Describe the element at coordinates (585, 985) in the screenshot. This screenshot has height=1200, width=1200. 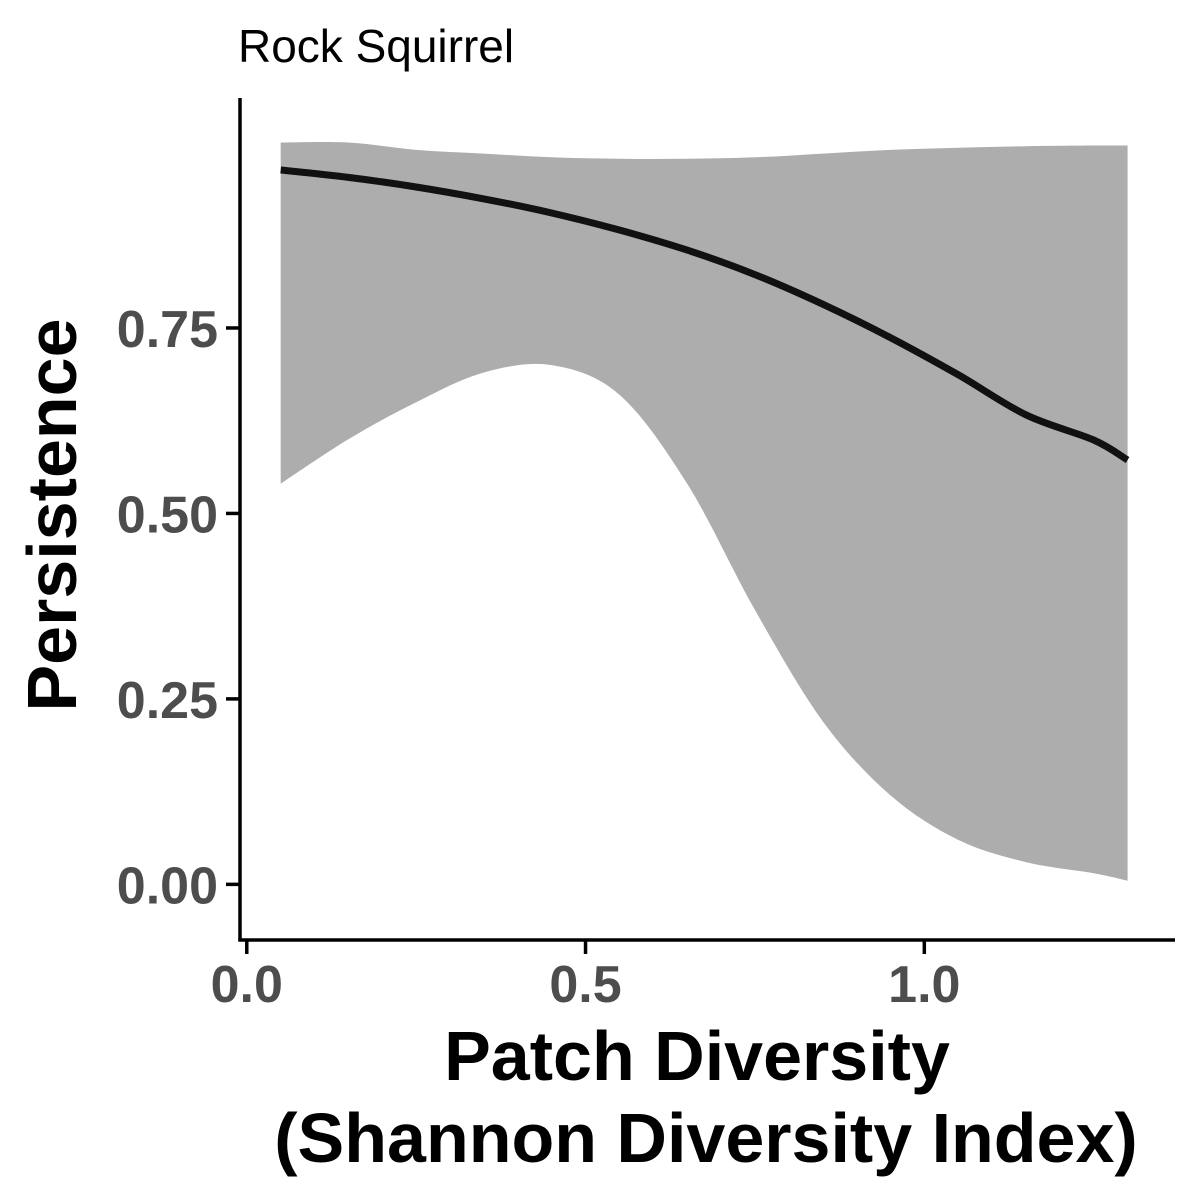
I see `x-tick-label: 0.5` at that location.